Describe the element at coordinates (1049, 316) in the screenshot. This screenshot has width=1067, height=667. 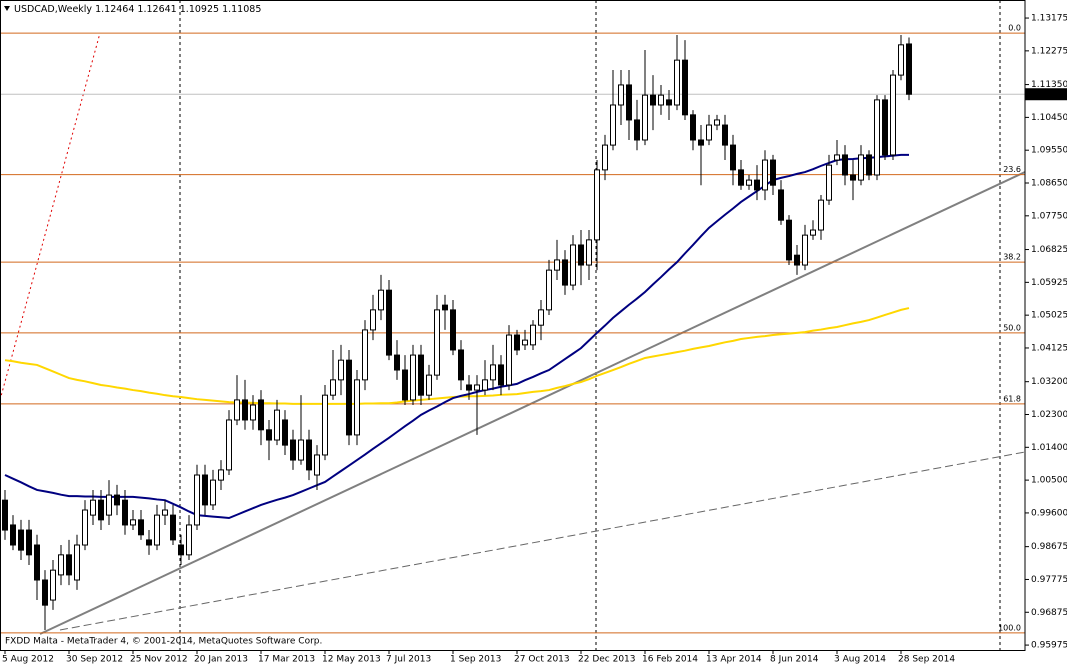
I see `y-tick-label: 1.05025` at that location.